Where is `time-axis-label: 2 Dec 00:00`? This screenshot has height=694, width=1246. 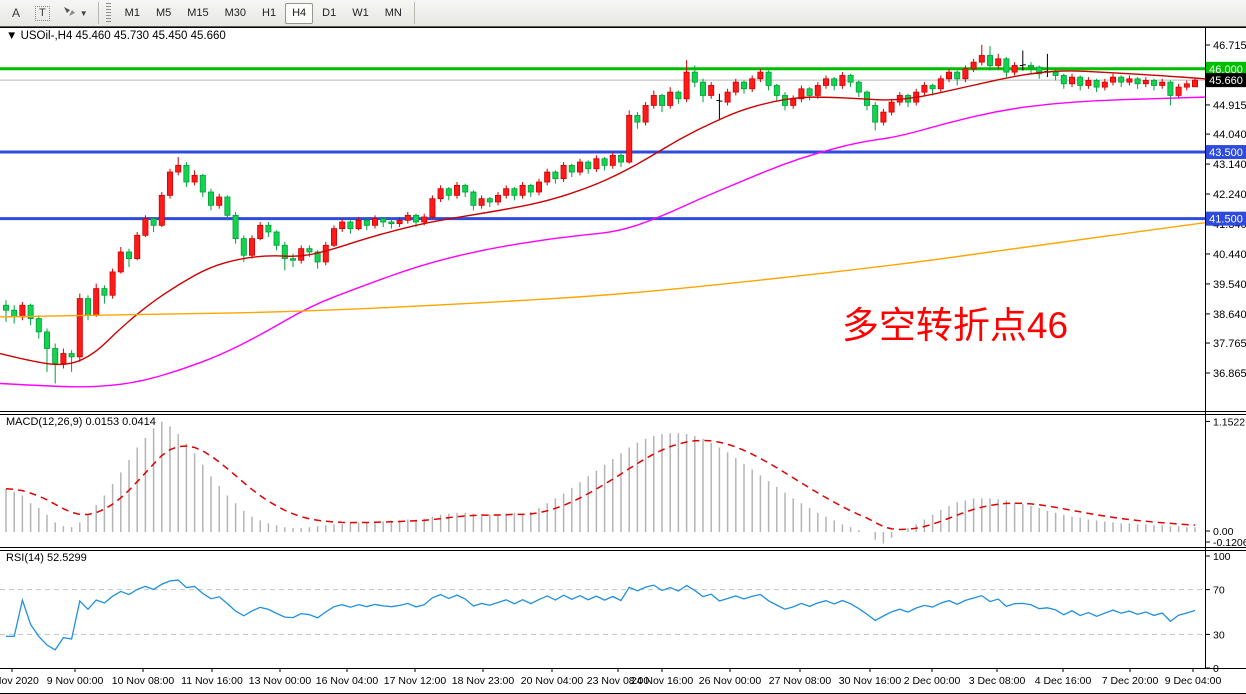
time-axis-label: 2 Dec 00:00 is located at coordinates (932, 681).